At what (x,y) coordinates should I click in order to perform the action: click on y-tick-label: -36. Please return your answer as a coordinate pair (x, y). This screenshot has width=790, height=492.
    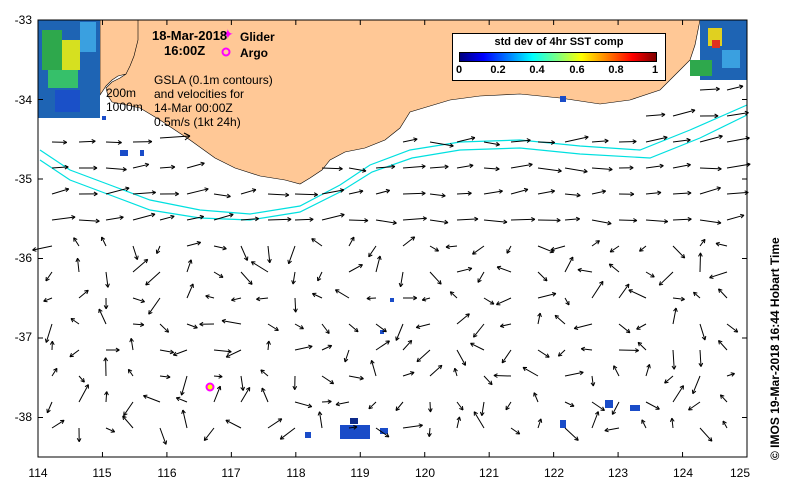
    Looking at the image, I should click on (23, 258).